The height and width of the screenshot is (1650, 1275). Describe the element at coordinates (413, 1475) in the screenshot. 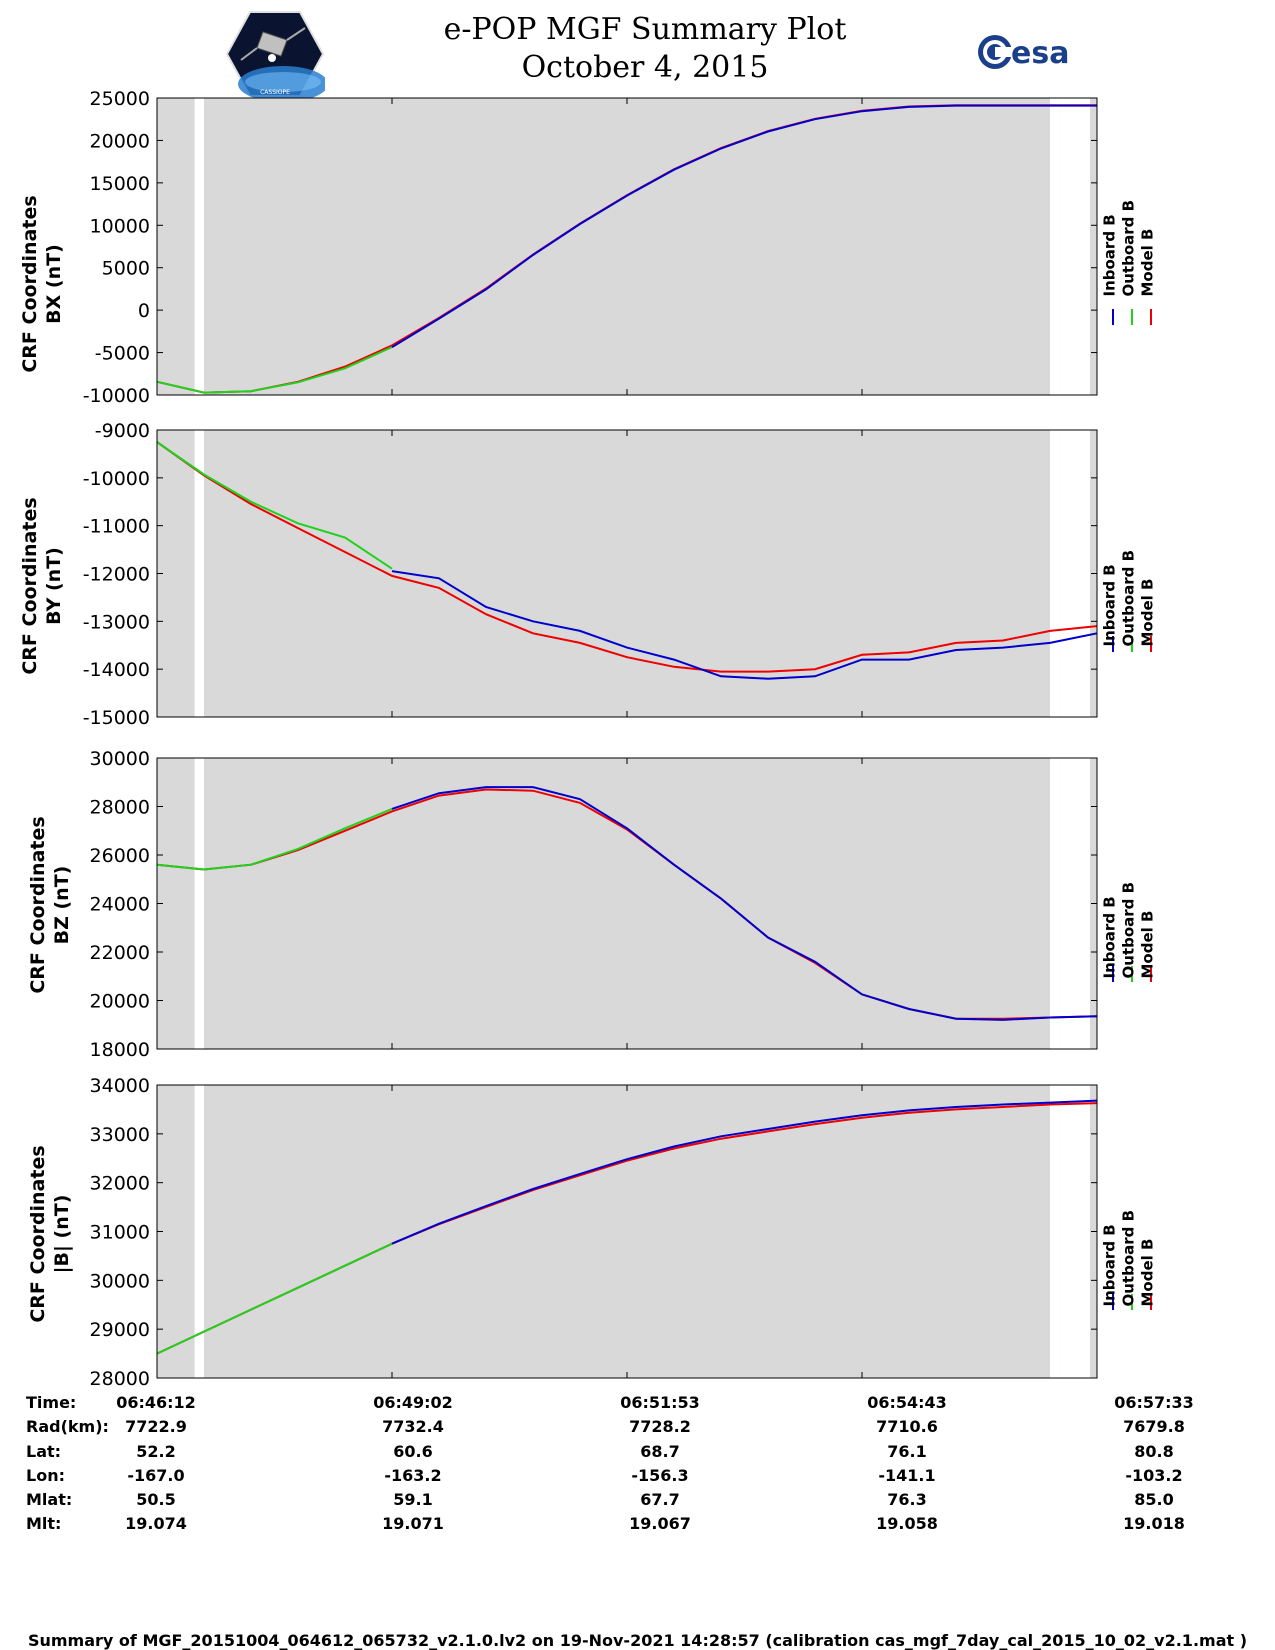

I see `info-value: -163.2` at that location.